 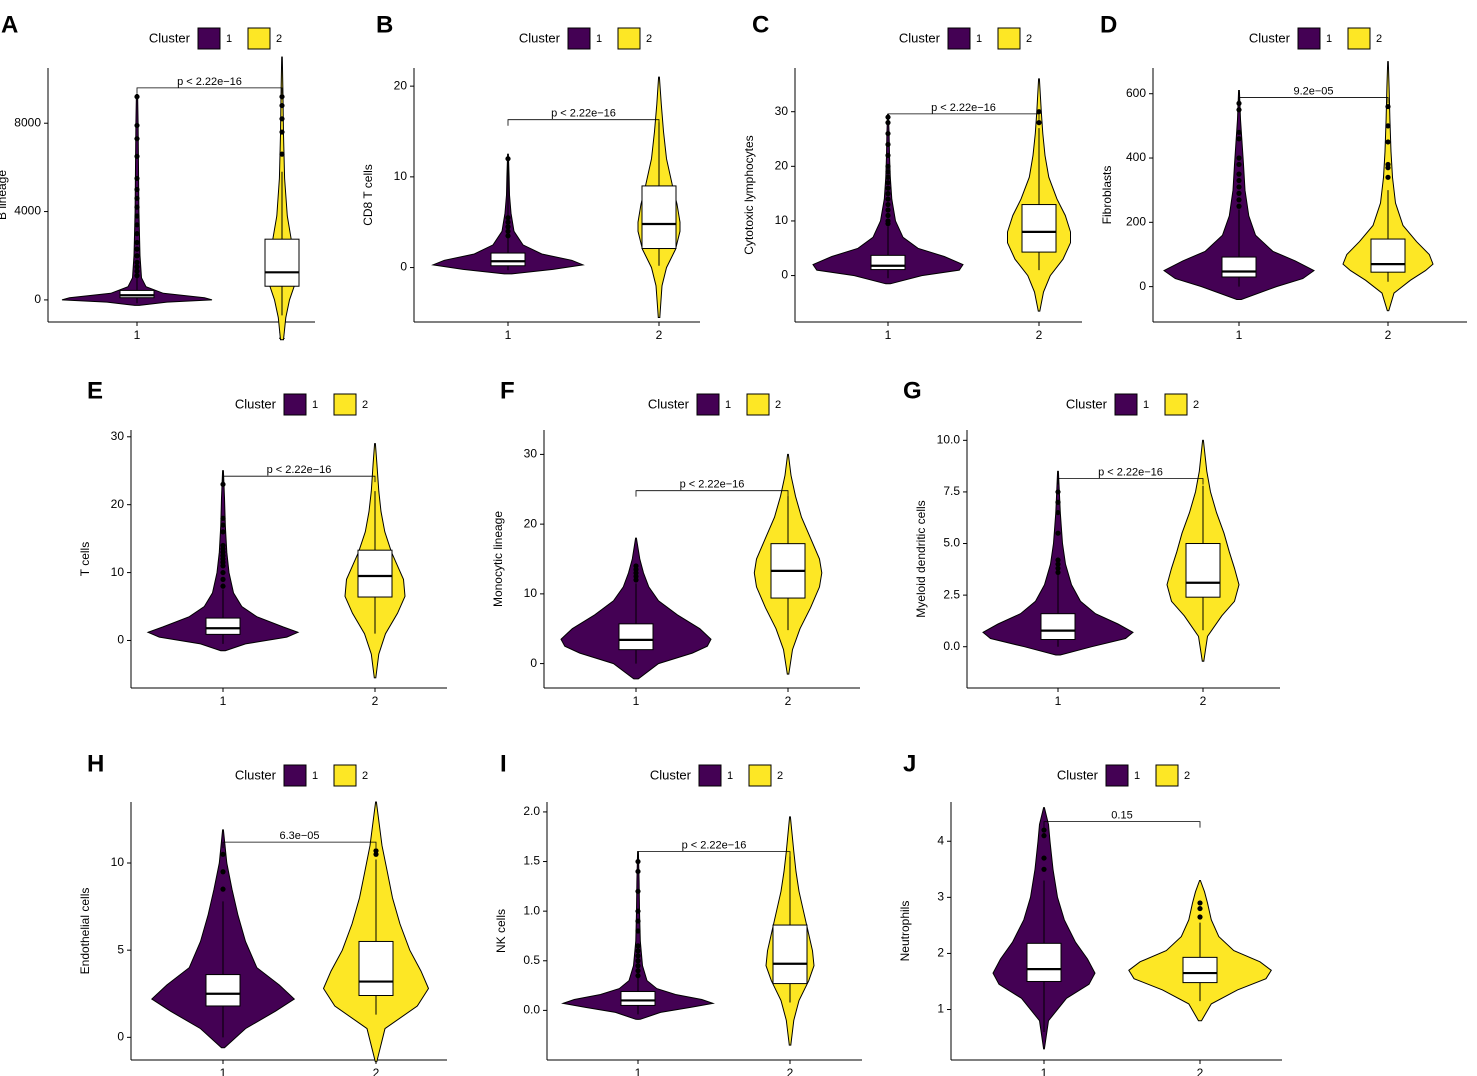 I want to click on y-tick-label: 2.5, so click(x=951, y=594).